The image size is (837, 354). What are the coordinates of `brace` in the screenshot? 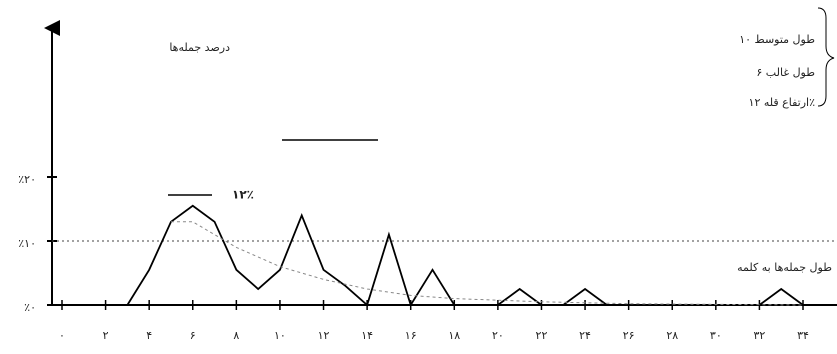 It's located at (826, 57).